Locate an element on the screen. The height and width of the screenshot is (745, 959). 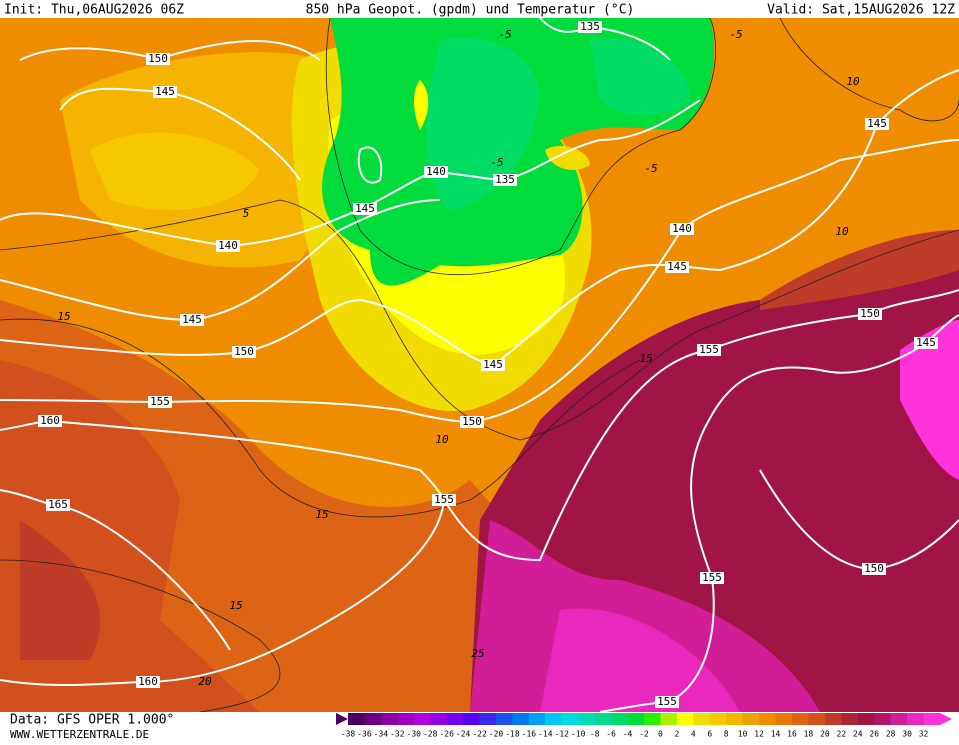
field-hot2 is located at coordinates (859, 270).